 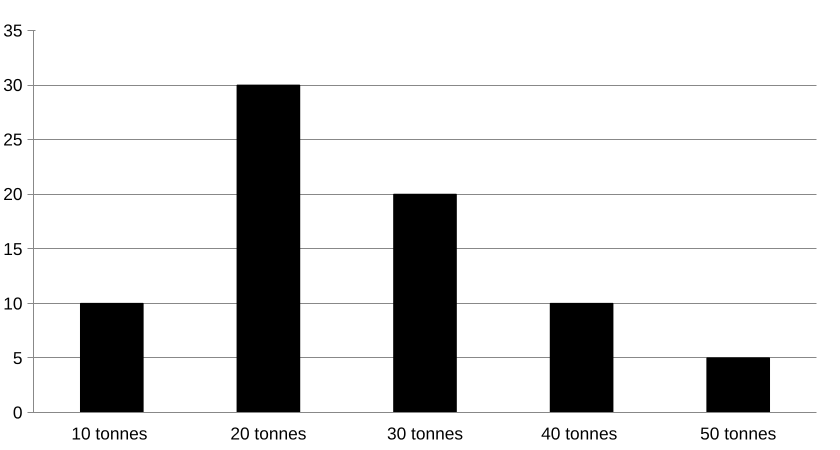 I want to click on x-tick-label: 10 tonnes, so click(x=109, y=434).